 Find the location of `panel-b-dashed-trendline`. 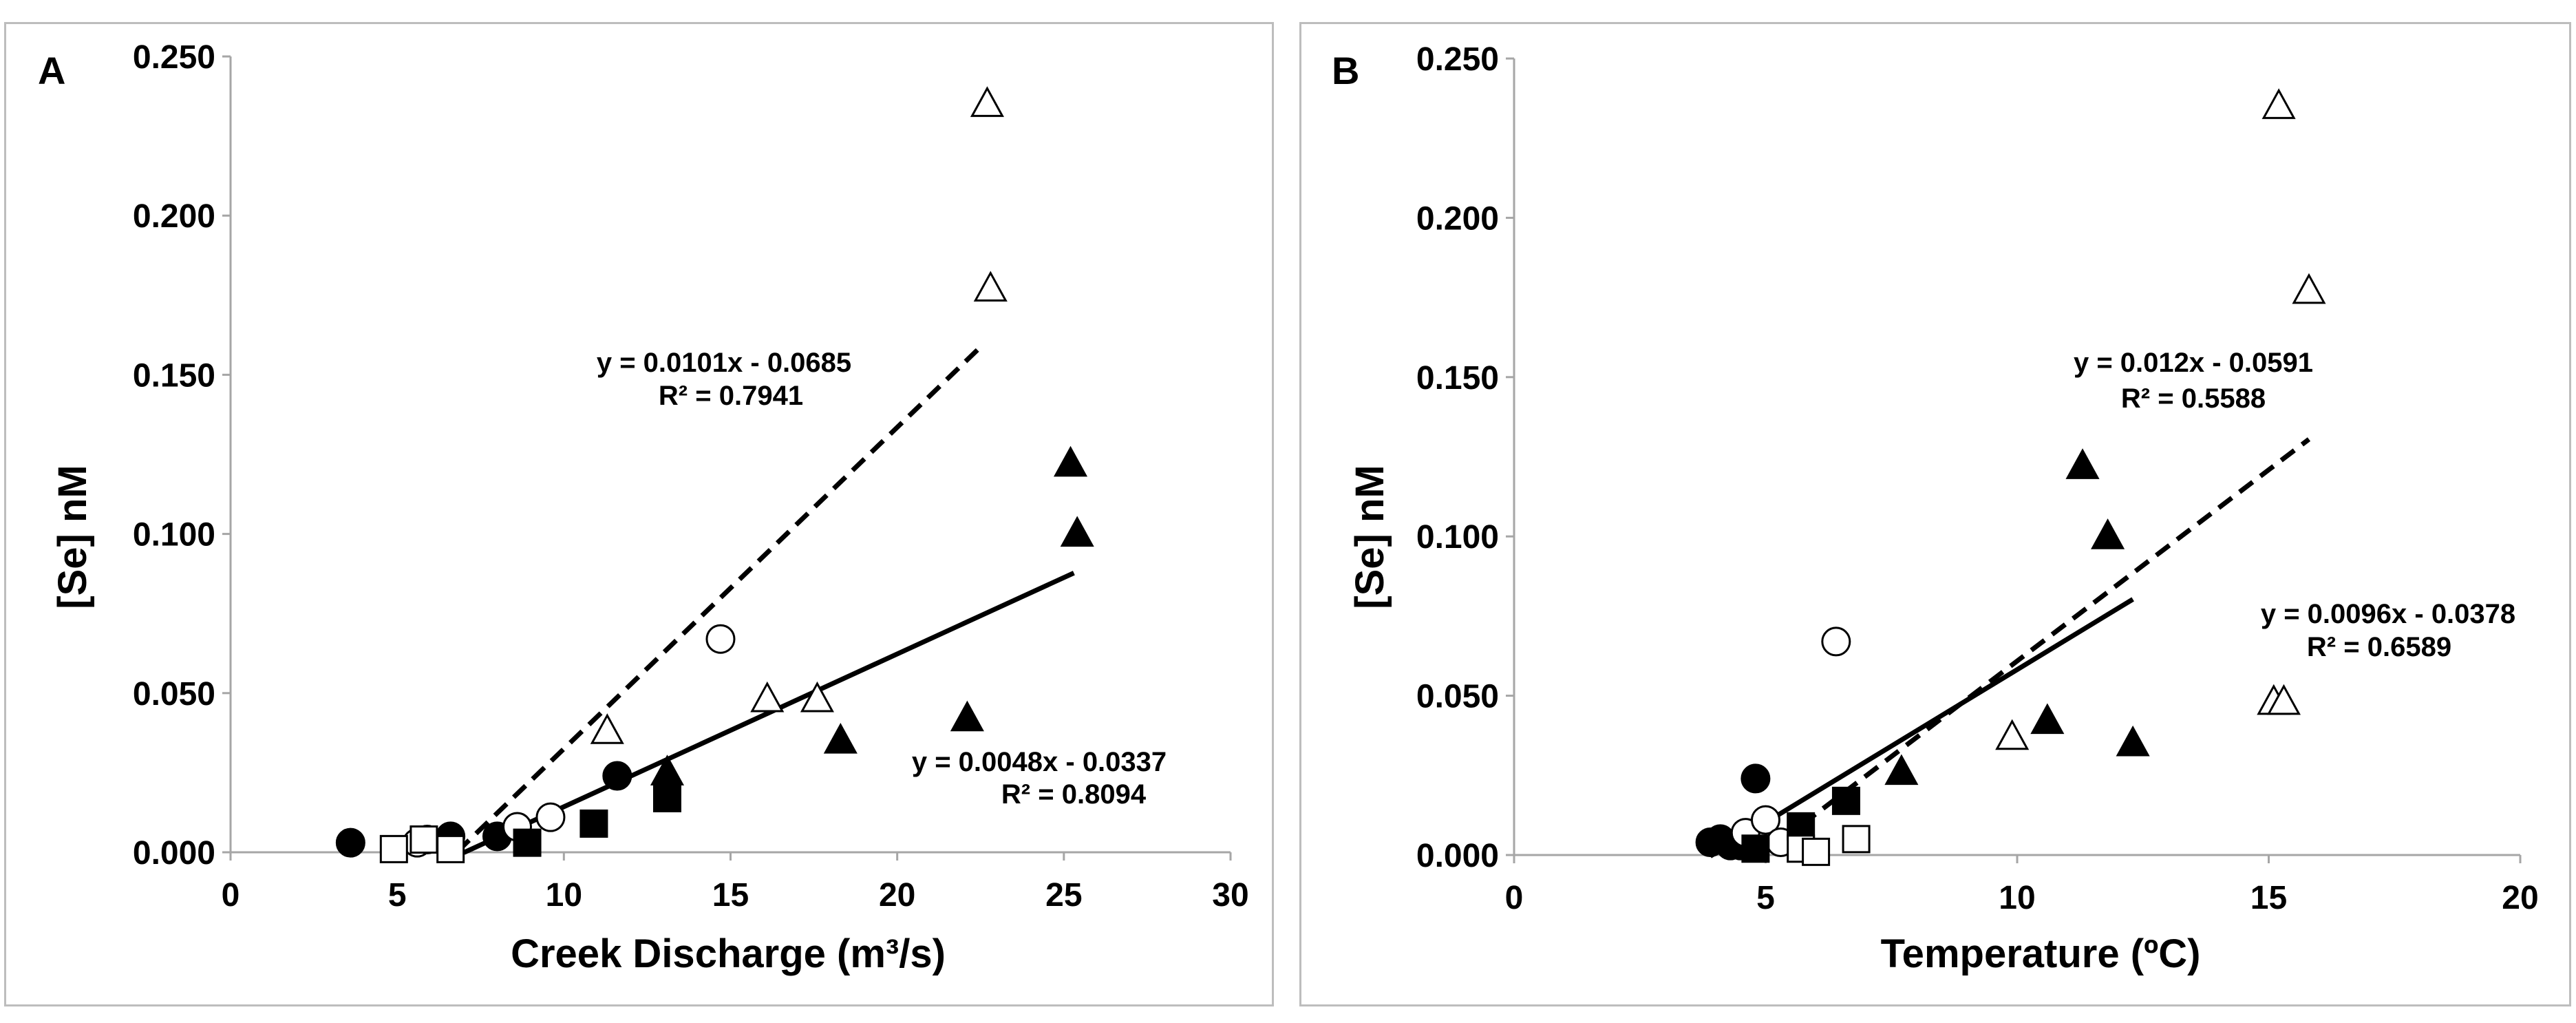

panel-b-dashed-trendline is located at coordinates (2035, 648).